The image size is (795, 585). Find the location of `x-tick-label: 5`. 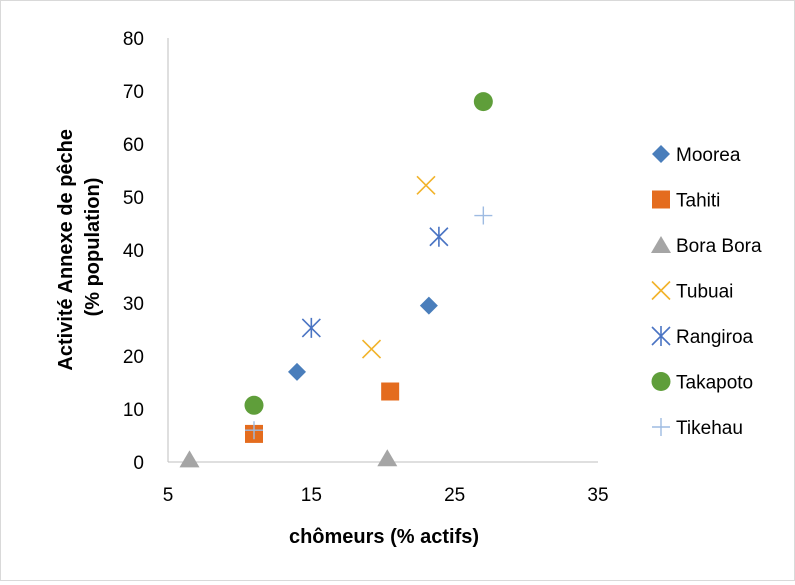

x-tick-label: 5 is located at coordinates (168, 495).